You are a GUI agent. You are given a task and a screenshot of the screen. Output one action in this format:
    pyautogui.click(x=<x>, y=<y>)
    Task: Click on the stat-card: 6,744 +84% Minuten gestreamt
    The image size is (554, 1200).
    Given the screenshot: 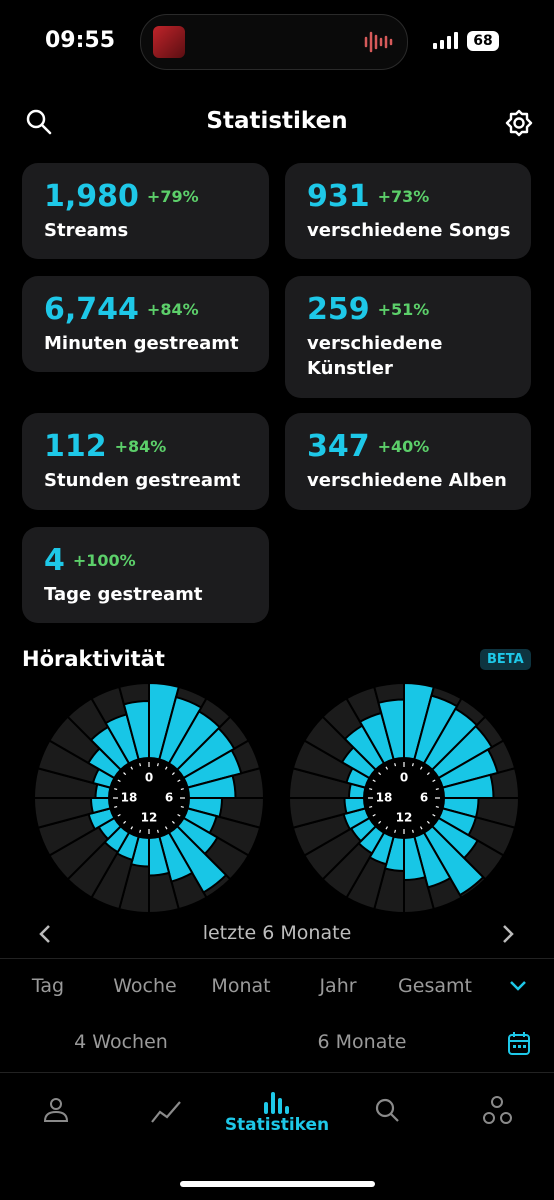 What is the action you would take?
    pyautogui.click(x=145, y=324)
    